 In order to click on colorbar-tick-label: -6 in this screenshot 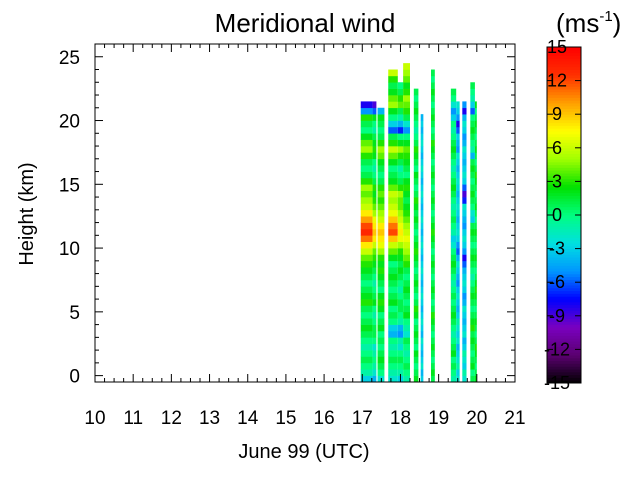, I will do `click(557, 282)`.